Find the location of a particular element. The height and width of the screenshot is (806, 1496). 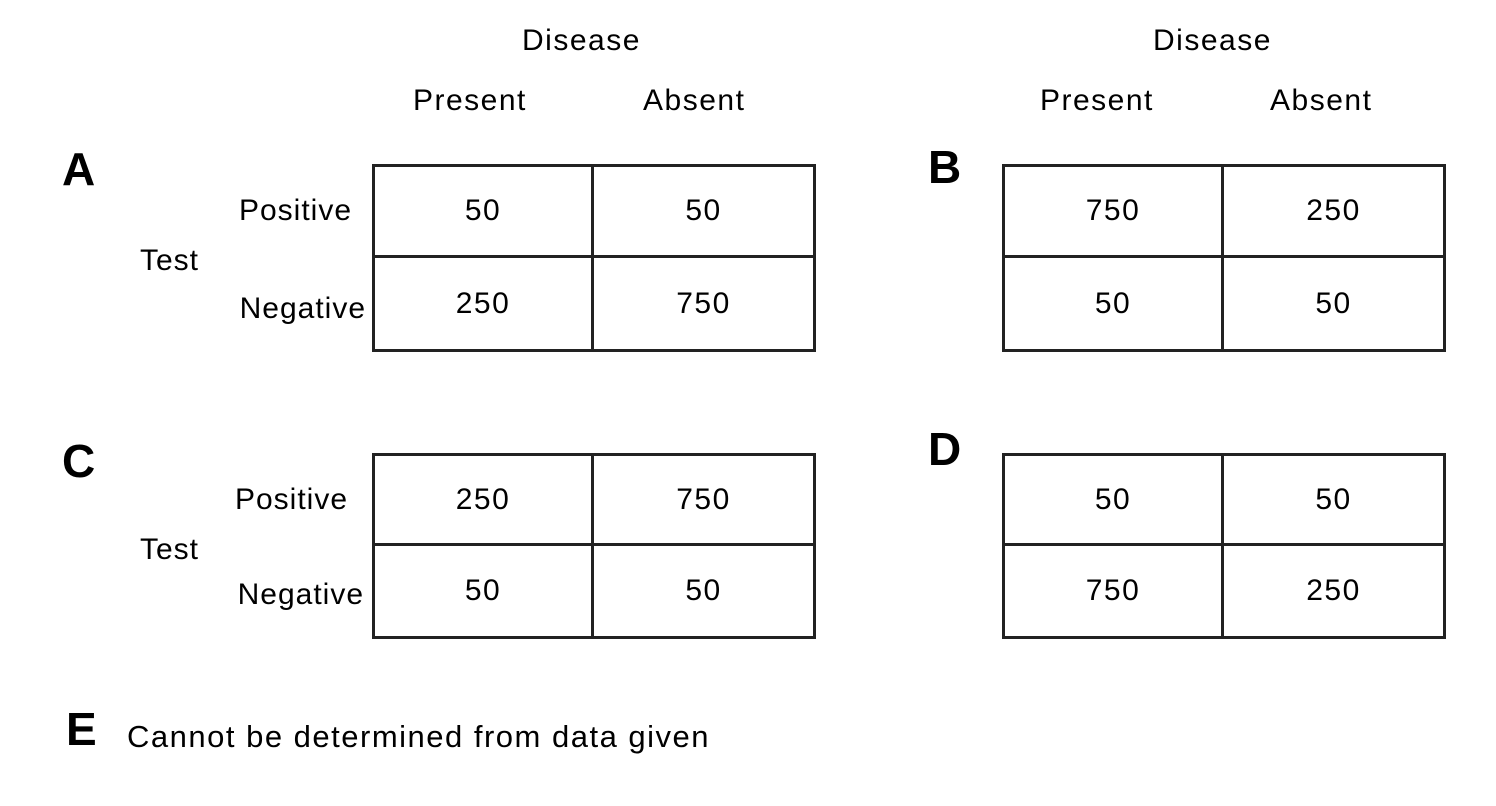

present-header-right: Present is located at coordinates (1097, 100).